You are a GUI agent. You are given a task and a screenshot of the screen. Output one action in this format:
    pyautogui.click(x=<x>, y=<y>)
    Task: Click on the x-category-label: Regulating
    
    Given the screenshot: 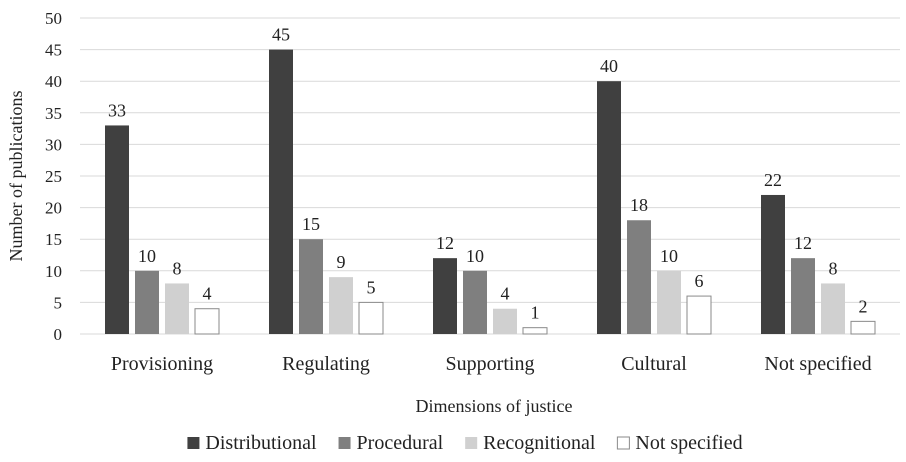 What is the action you would take?
    pyautogui.click(x=326, y=364)
    